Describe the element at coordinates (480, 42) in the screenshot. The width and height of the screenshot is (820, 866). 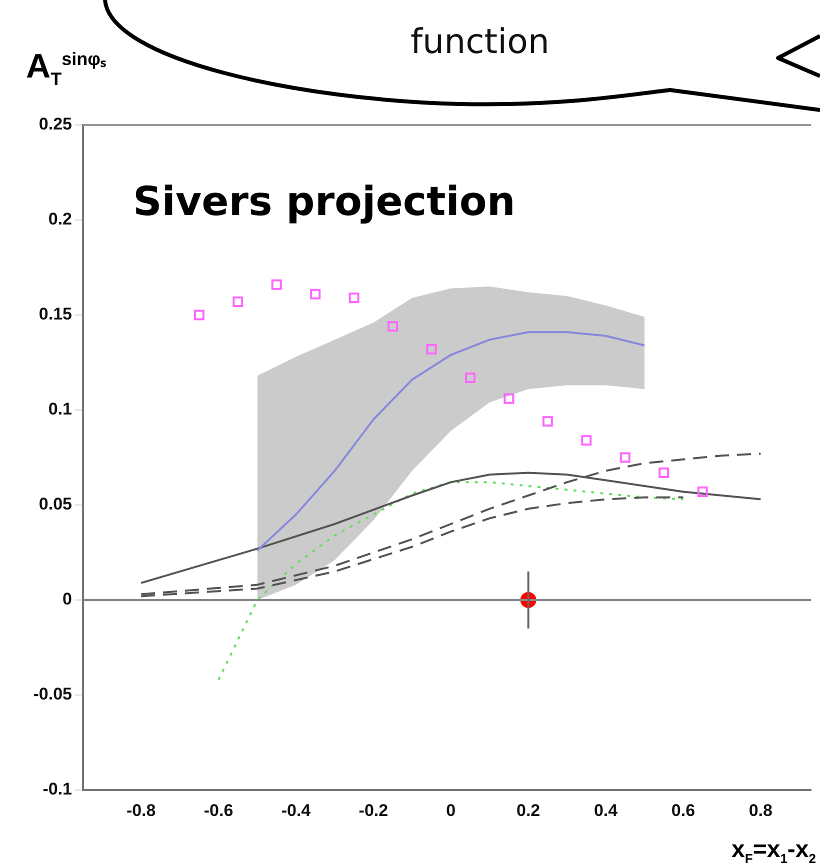
I see `text: function` at that location.